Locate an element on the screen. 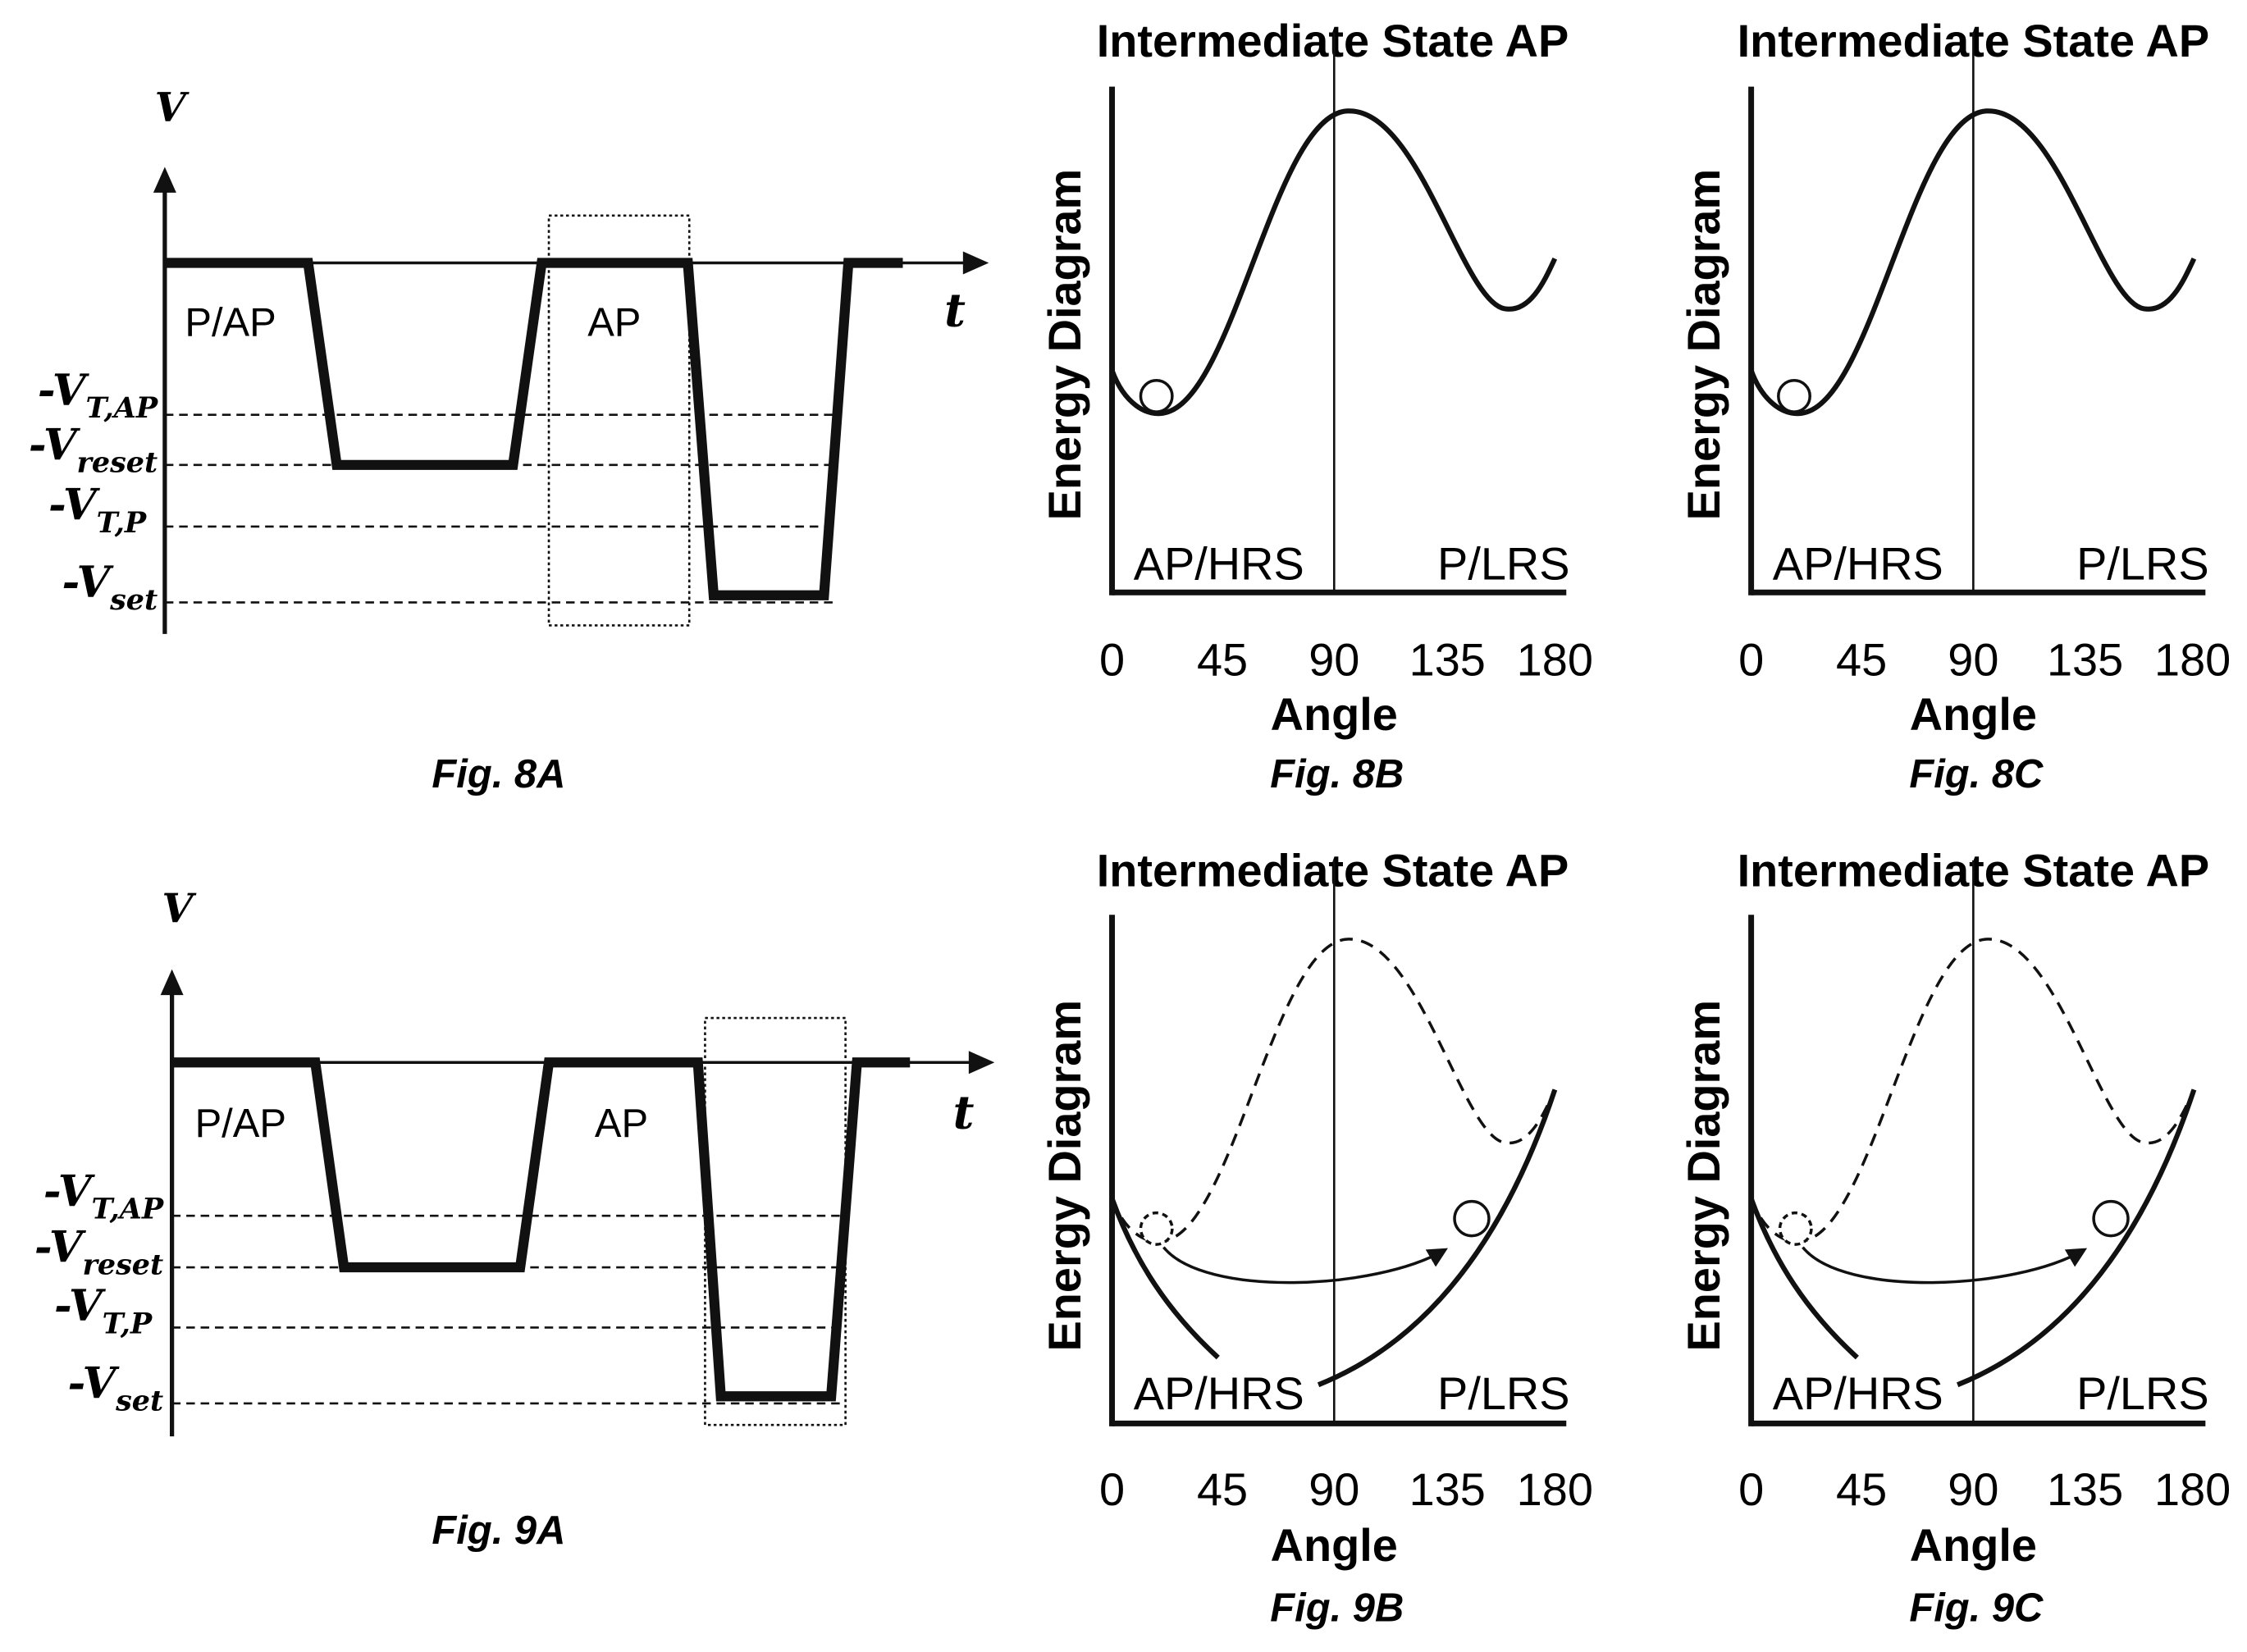 This screenshot has width=2247, height=1652. fig-8a-region-label-right: AP is located at coordinates (614, 323).